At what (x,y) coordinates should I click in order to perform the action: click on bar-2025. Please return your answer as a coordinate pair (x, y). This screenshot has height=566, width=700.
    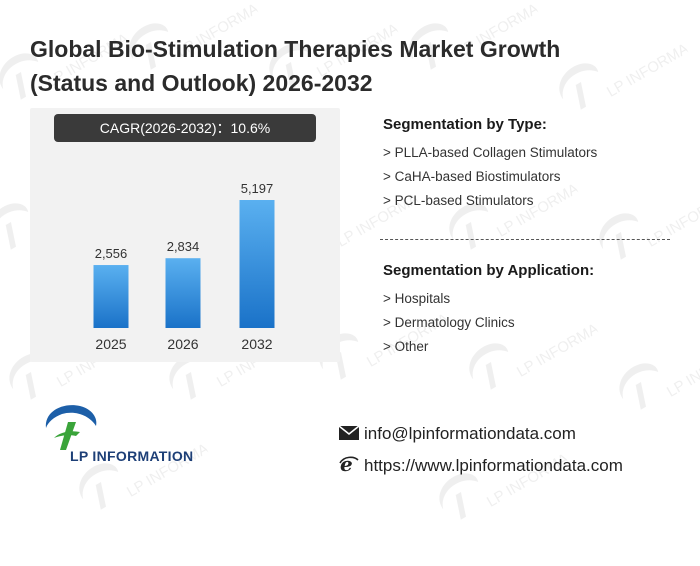
    Looking at the image, I should click on (111, 296).